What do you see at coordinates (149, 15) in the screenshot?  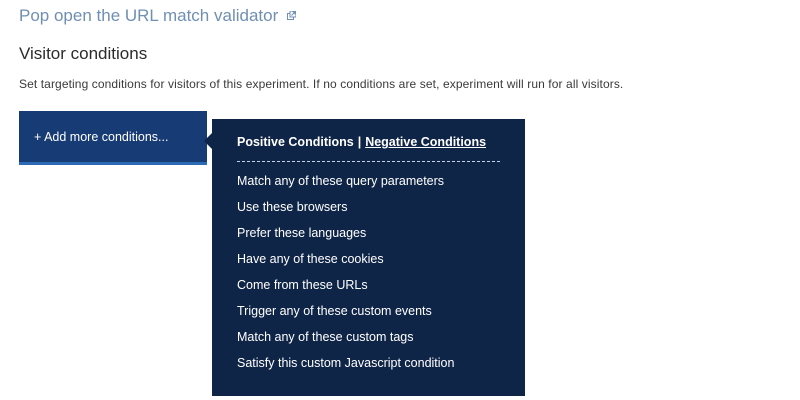 I see `validator-link-label: Pop open the URL match validator` at bounding box center [149, 15].